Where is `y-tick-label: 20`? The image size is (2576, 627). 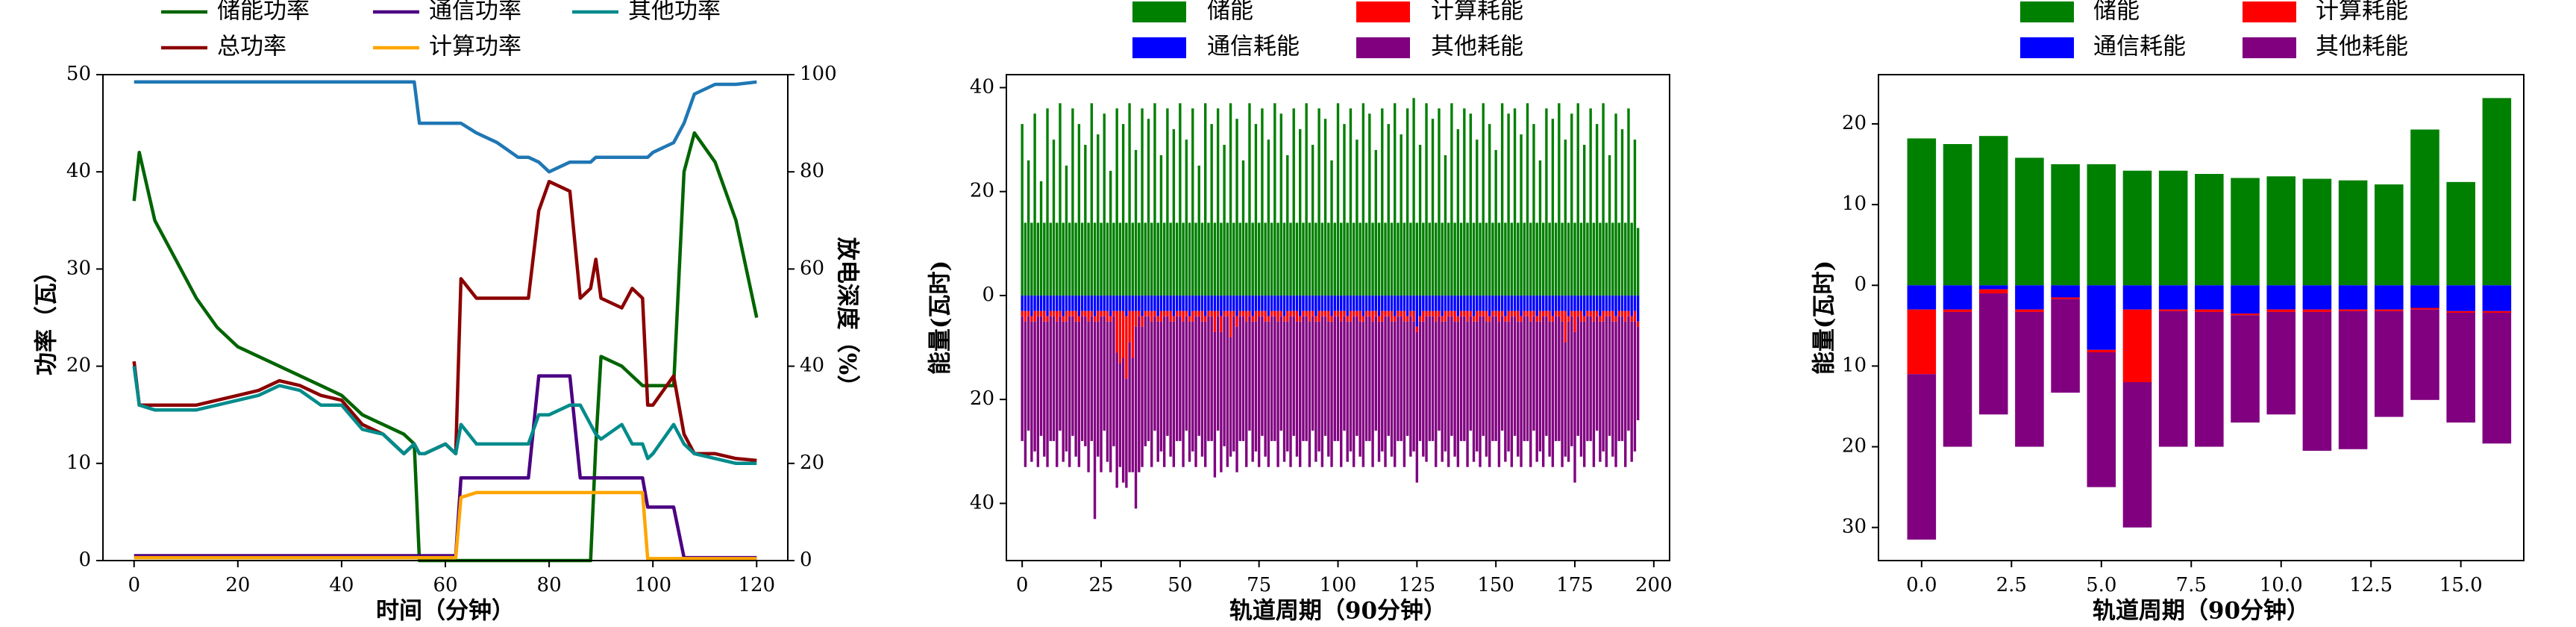
y-tick-label: 20 is located at coordinates (78, 366).